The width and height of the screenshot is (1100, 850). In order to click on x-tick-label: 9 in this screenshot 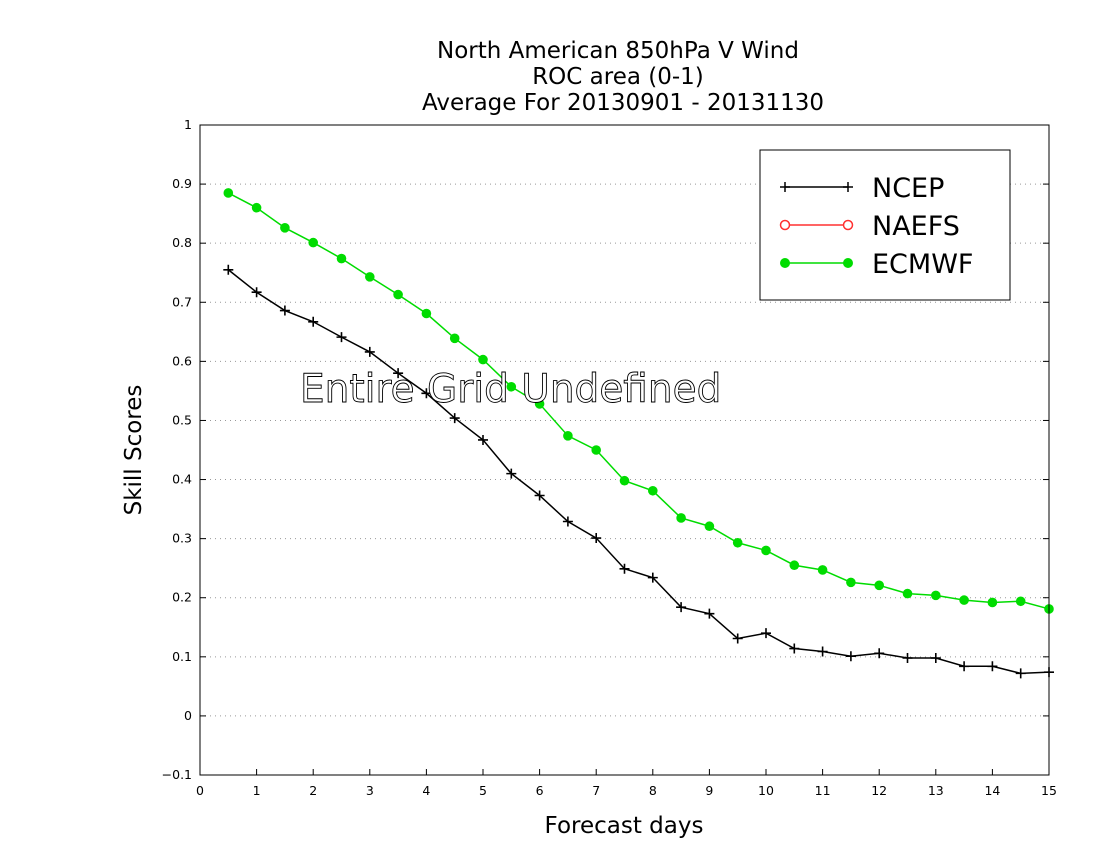, I will do `click(709, 790)`.